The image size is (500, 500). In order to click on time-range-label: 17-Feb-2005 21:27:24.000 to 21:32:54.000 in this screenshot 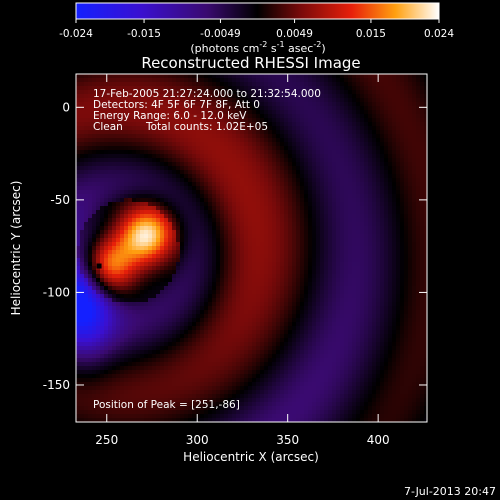, I will do `click(207, 94)`.